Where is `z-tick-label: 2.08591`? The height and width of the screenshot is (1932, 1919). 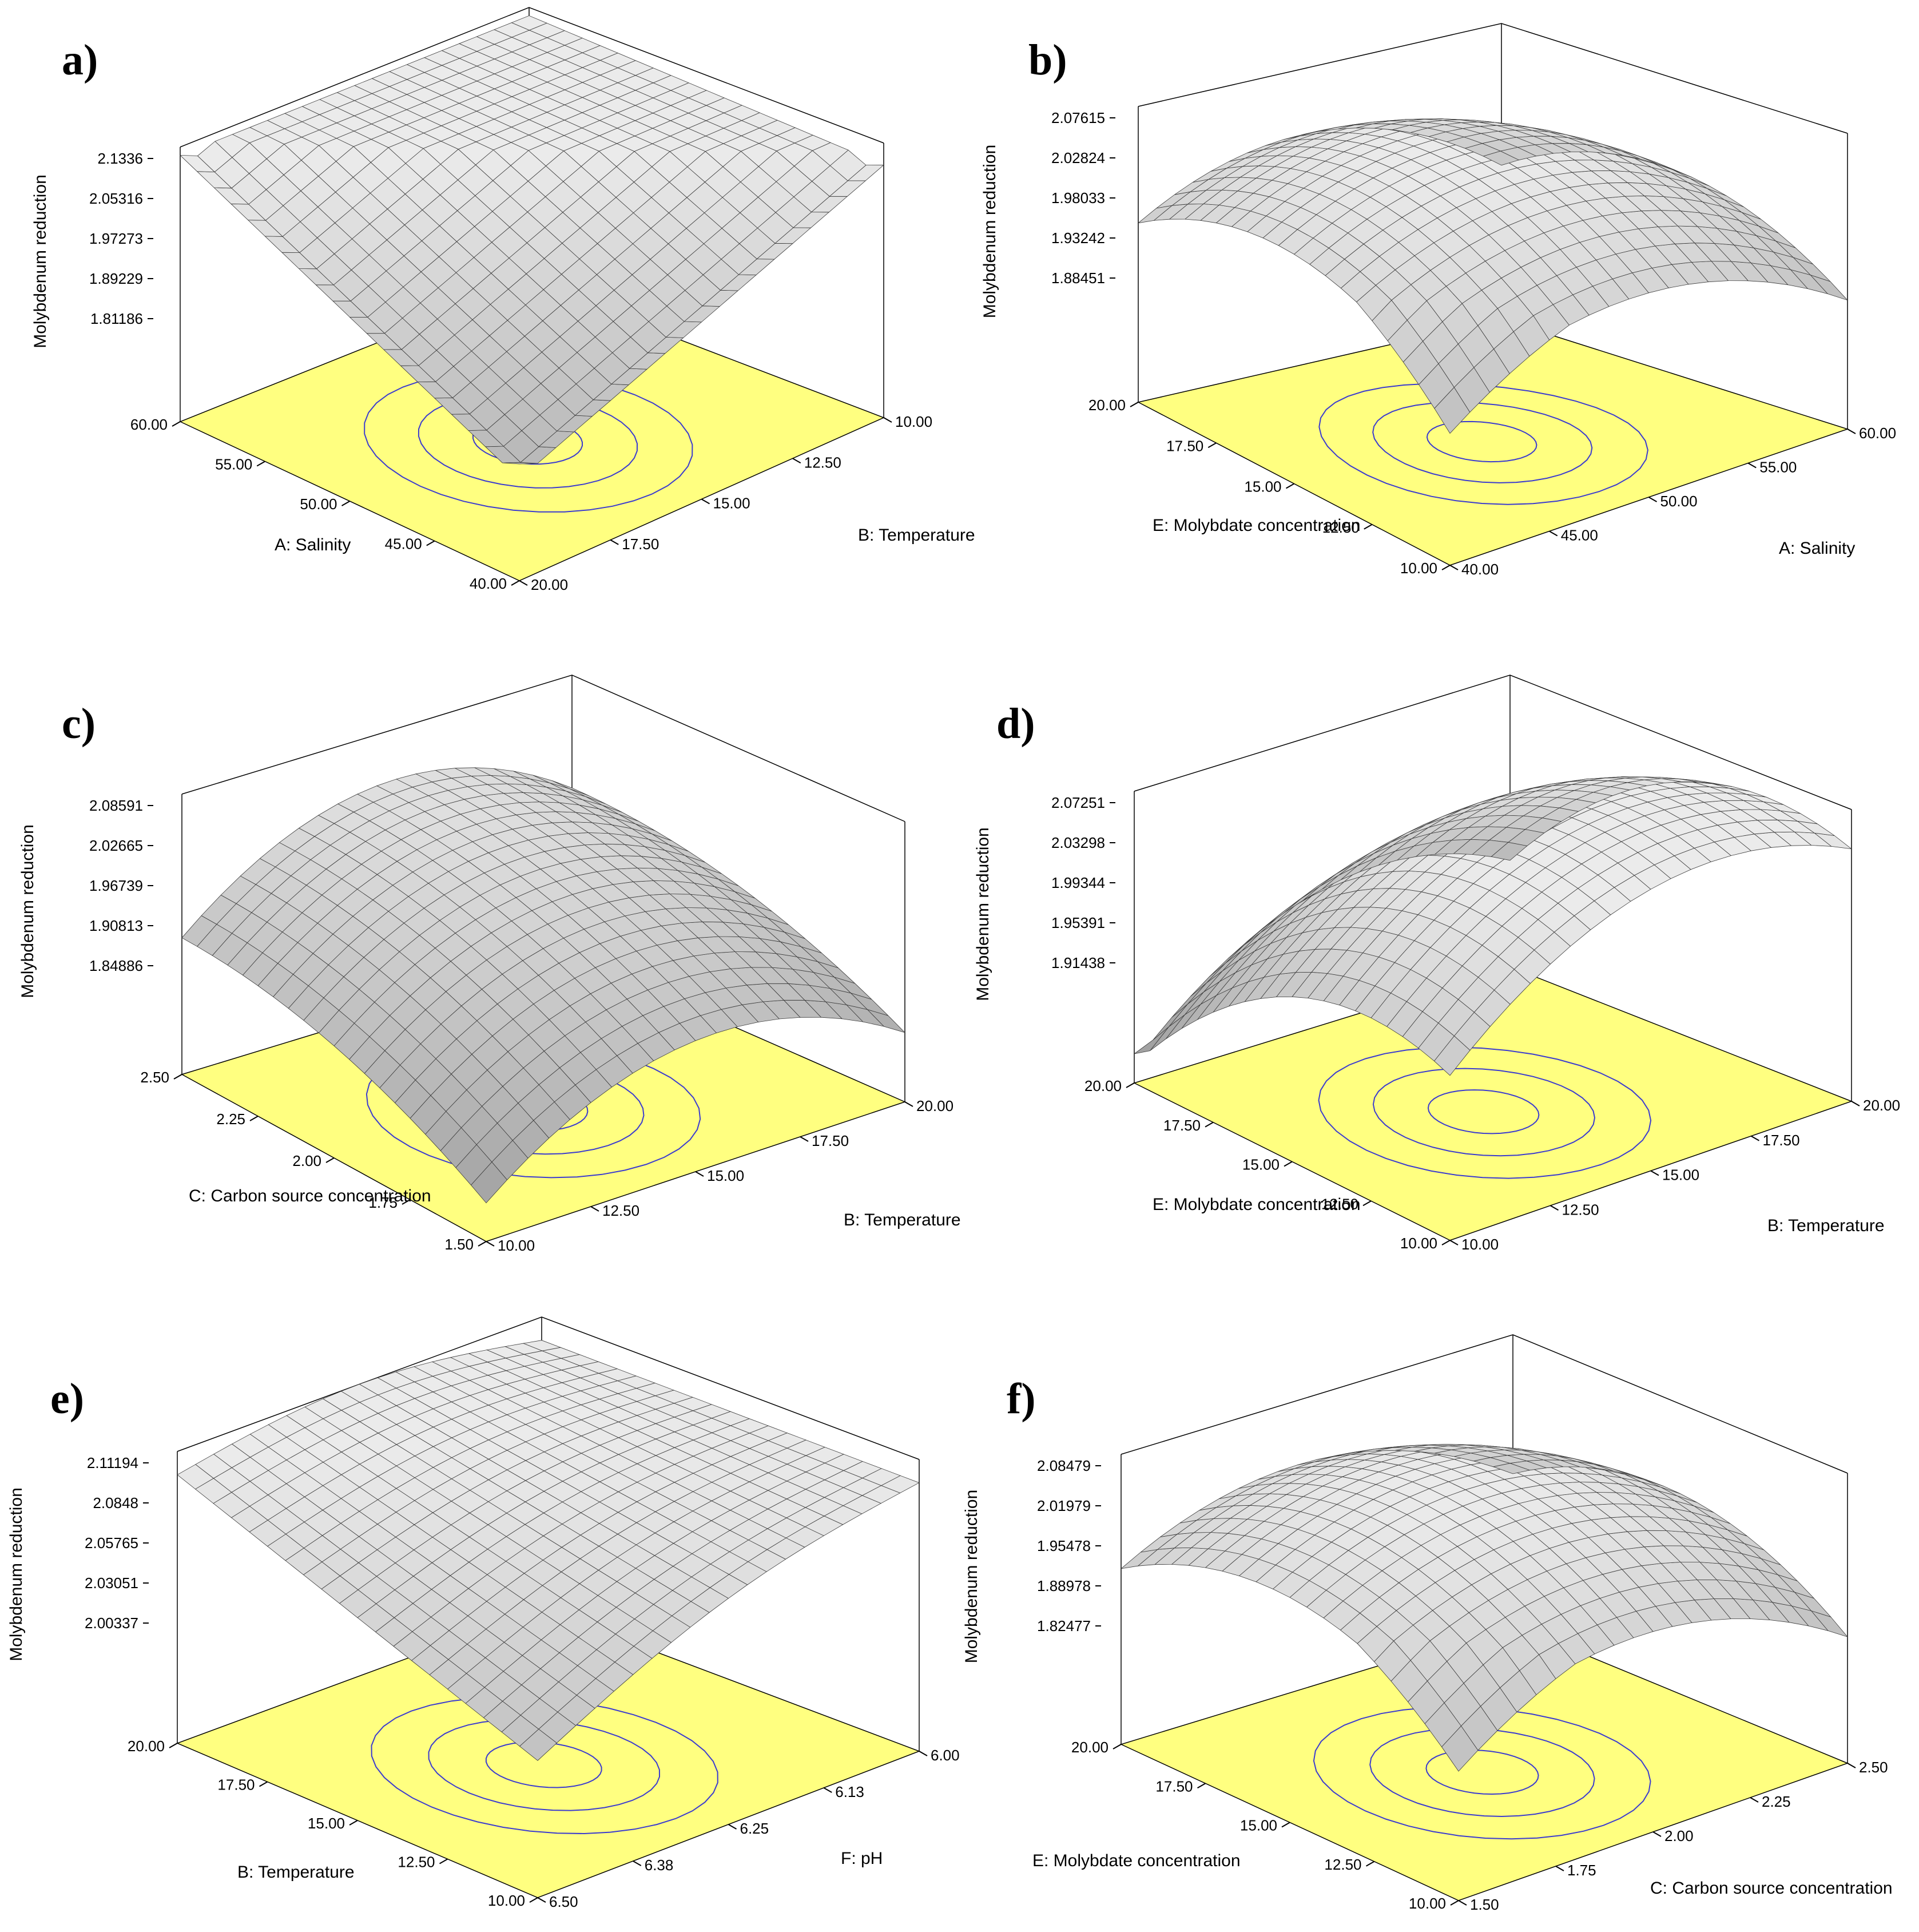 z-tick-label: 2.08591 is located at coordinates (116, 805).